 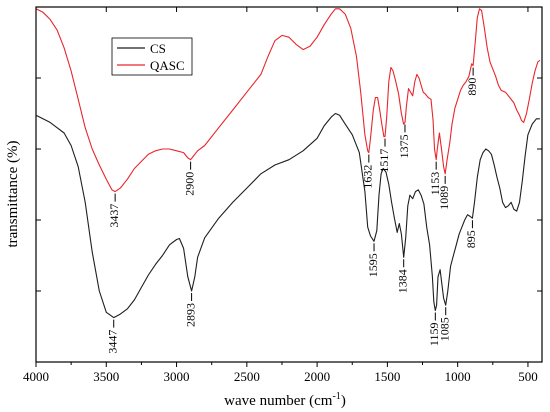 What do you see at coordinates (444, 198) in the screenshot?
I see `peak-label: 1089` at bounding box center [444, 198].